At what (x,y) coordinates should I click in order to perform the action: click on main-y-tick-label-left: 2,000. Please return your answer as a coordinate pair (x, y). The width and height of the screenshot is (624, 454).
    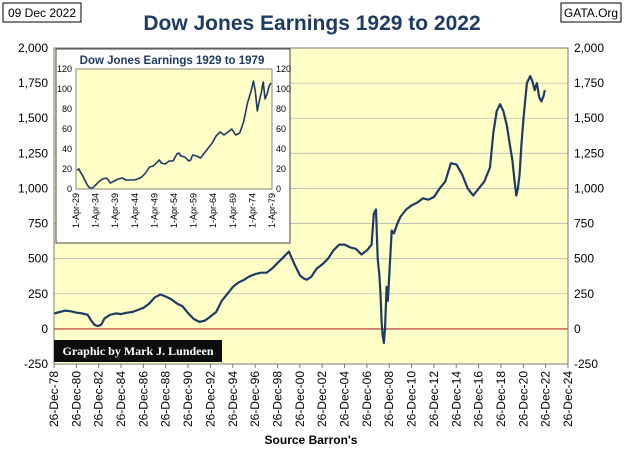
    Looking at the image, I should click on (33, 48).